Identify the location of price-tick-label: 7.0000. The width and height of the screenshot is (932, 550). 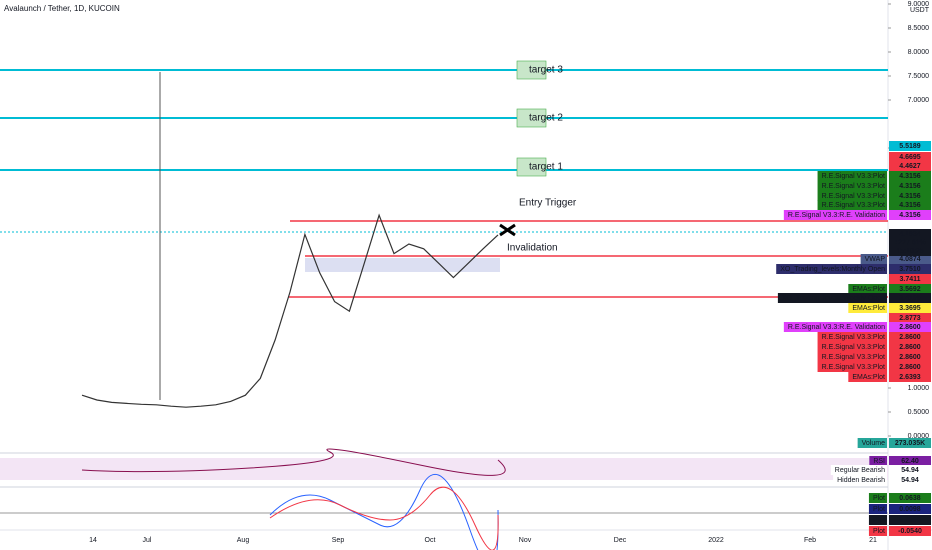
(919, 100).